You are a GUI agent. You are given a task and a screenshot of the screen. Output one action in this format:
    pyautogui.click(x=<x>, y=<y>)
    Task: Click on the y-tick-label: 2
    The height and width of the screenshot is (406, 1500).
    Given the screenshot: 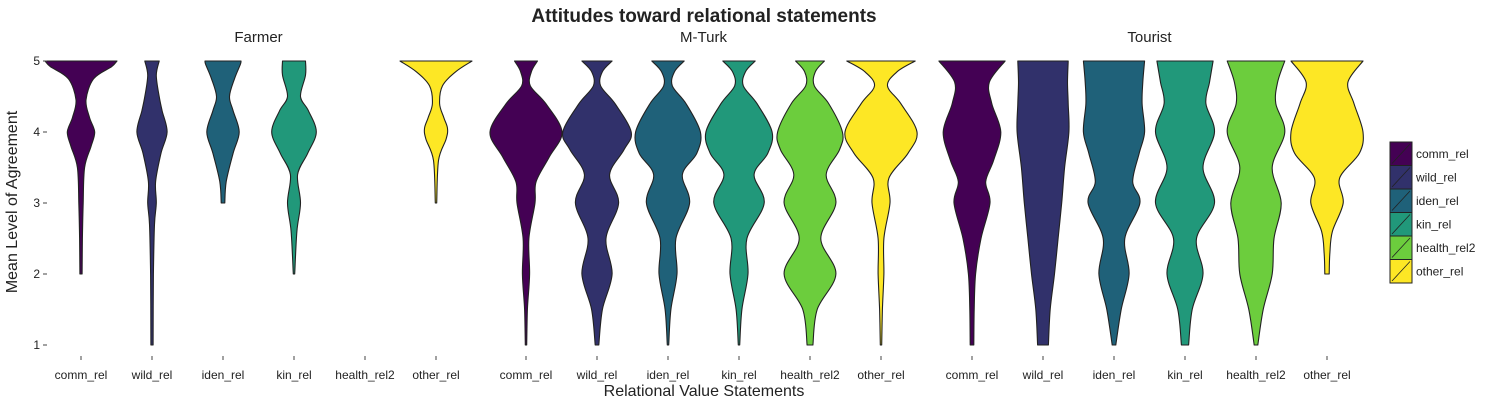 What is the action you would take?
    pyautogui.click(x=36, y=274)
    